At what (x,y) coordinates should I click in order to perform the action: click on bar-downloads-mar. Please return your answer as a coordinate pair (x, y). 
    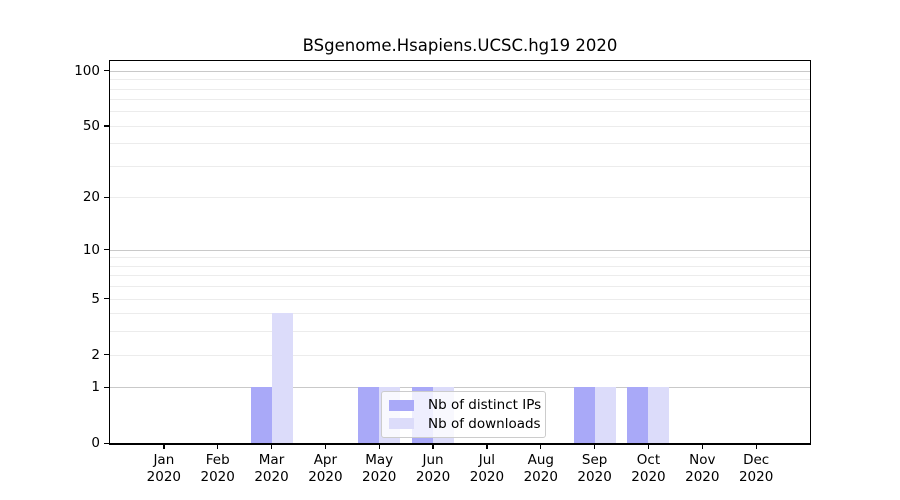
    Looking at the image, I should click on (282, 378).